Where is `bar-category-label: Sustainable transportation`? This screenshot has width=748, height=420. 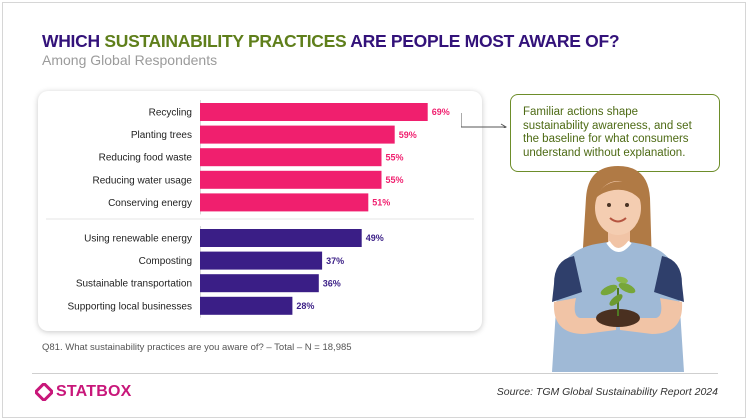 bar-category-label: Sustainable transportation is located at coordinates (134, 284).